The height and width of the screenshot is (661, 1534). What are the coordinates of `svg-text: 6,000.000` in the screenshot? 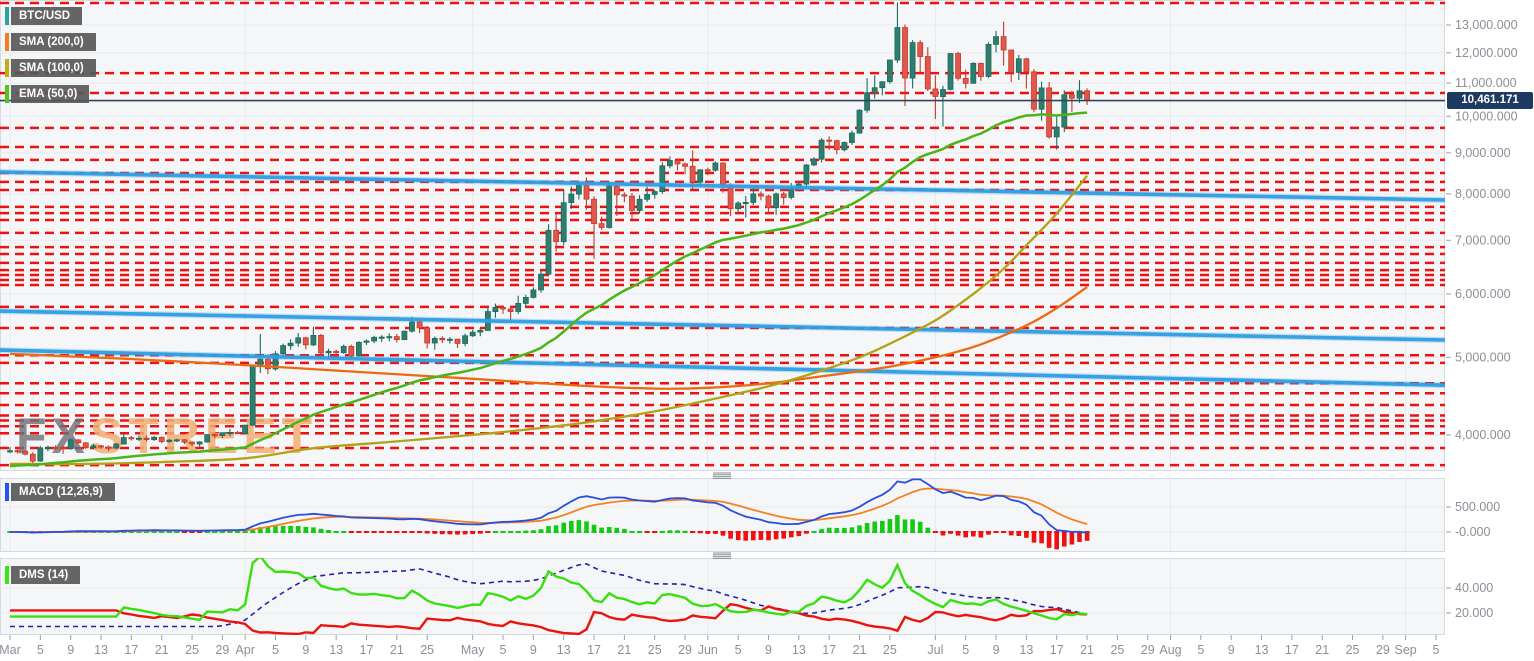 It's located at (1483, 294).